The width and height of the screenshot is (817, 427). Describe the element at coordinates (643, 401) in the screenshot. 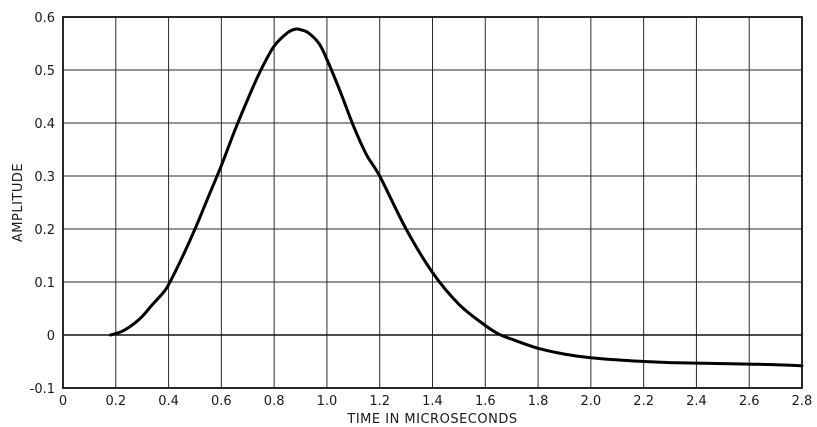

I see `x-tick-label: 2.2` at that location.